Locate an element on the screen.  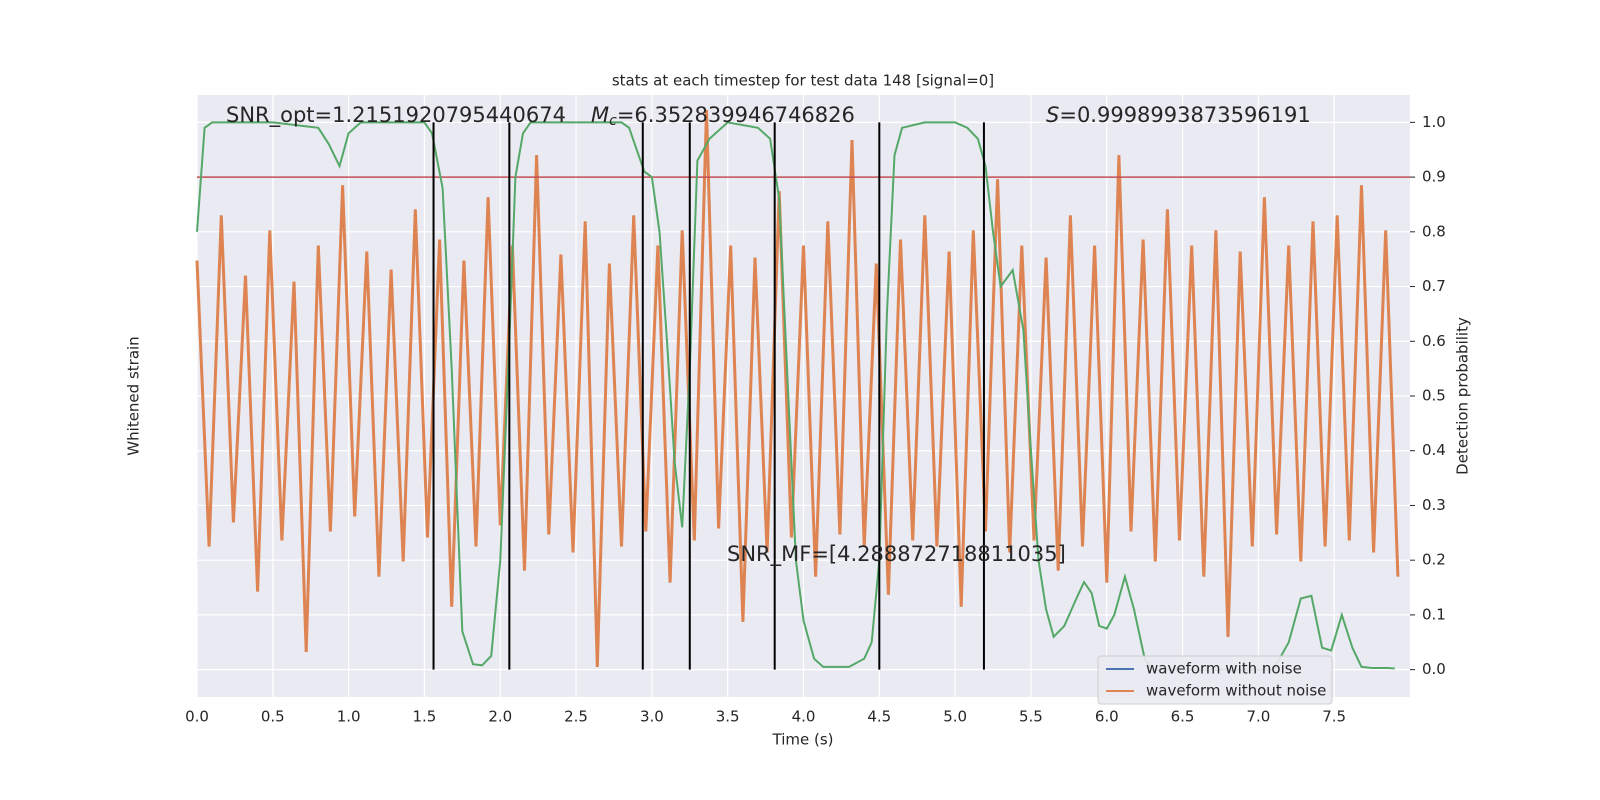
y2-tick-label: 0.8 is located at coordinates (1434, 231).